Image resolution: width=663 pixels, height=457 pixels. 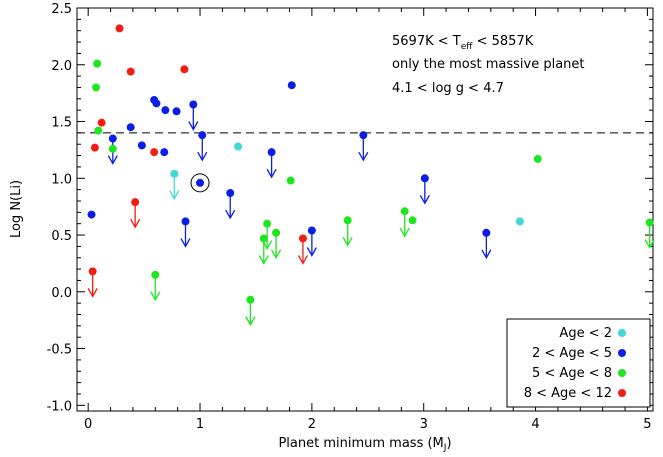 I want to click on annotation-teff-sub: eff, so click(x=467, y=47).